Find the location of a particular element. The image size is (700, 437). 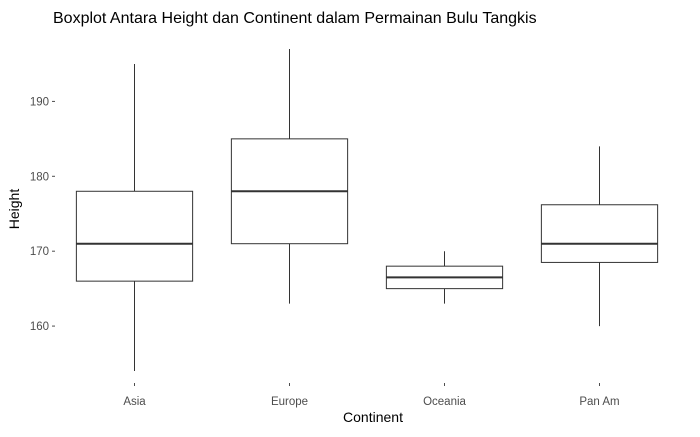

x-tick-label: Pan Am is located at coordinates (599, 402).